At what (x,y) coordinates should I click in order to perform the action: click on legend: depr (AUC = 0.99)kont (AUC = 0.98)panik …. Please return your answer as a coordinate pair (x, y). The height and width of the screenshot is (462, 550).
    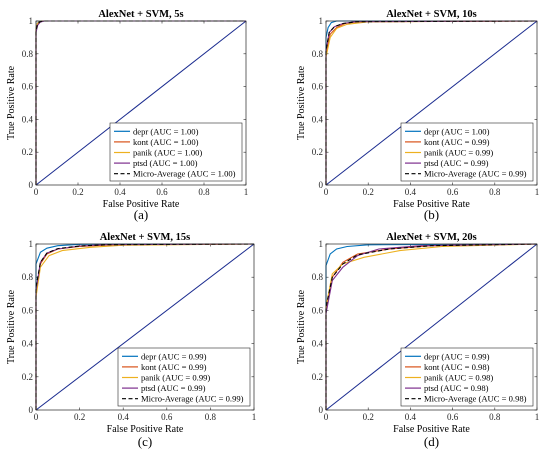
    Looking at the image, I should click on (467, 377).